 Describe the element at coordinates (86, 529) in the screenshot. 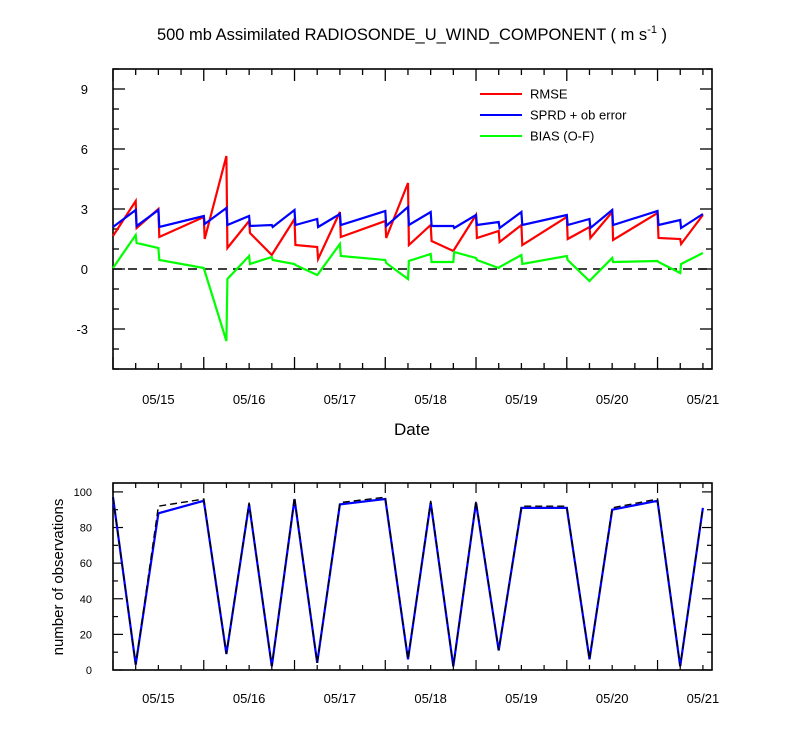

I see `y-tick-label: 80` at that location.